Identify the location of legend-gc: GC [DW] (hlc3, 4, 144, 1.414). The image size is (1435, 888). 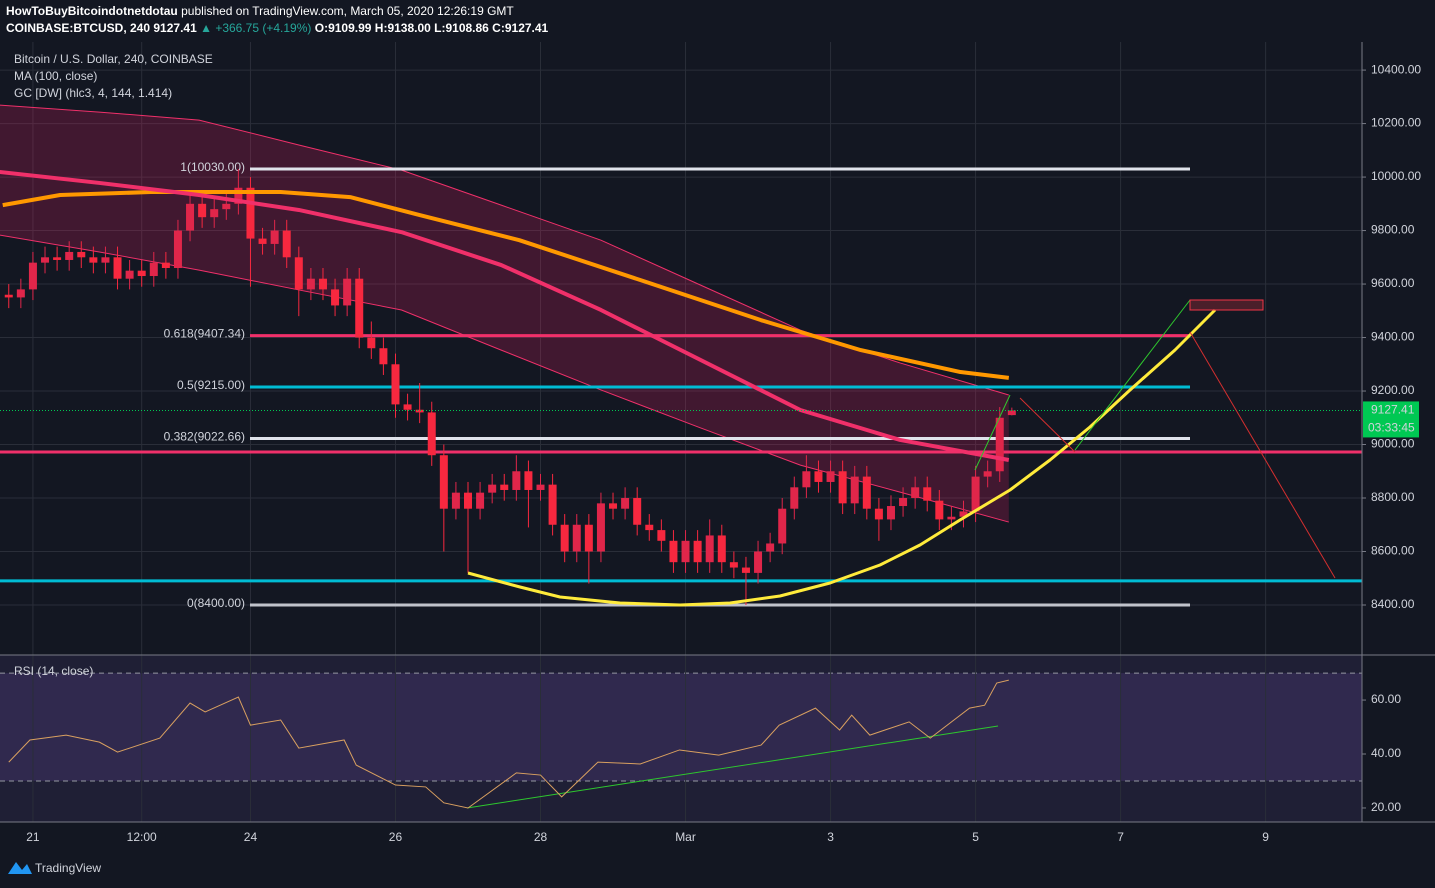
(93, 93).